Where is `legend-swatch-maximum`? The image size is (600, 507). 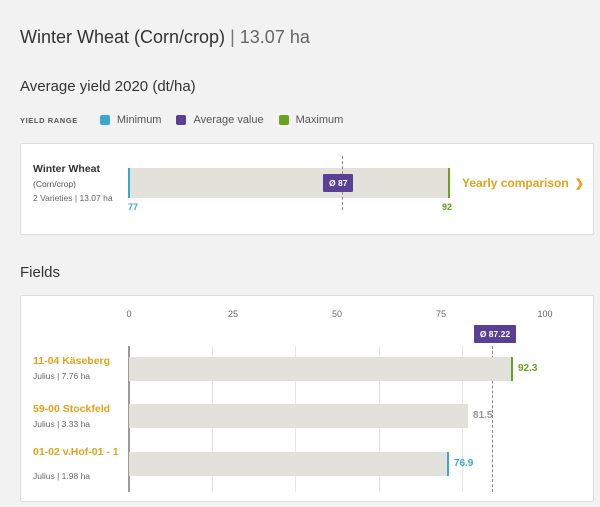
legend-swatch-maximum is located at coordinates (283, 120).